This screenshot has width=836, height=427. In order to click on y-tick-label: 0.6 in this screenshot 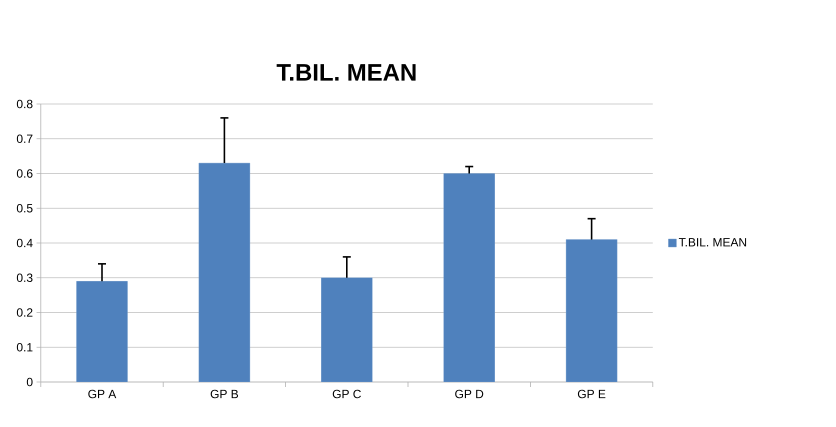, I will do `click(24, 173)`.